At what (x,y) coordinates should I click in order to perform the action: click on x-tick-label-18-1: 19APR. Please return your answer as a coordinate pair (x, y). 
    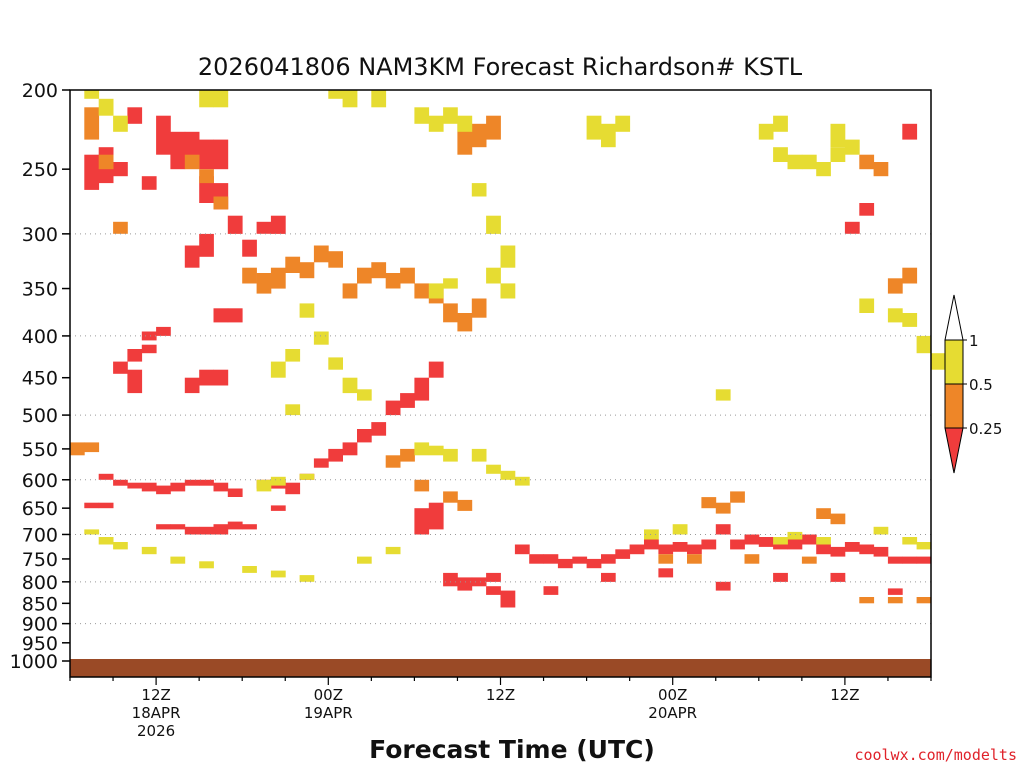
    Looking at the image, I should click on (328, 713).